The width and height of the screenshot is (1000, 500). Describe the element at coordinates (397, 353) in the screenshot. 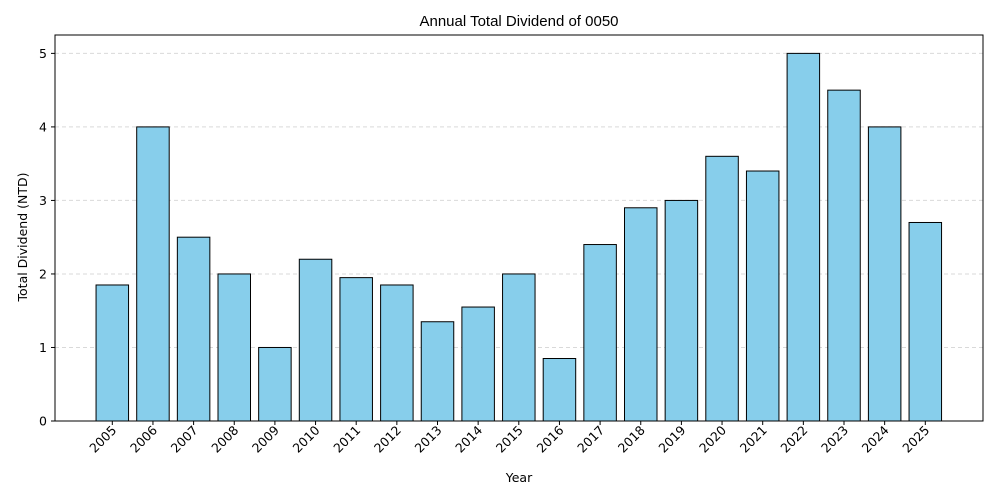

I see `bar-2012` at that location.